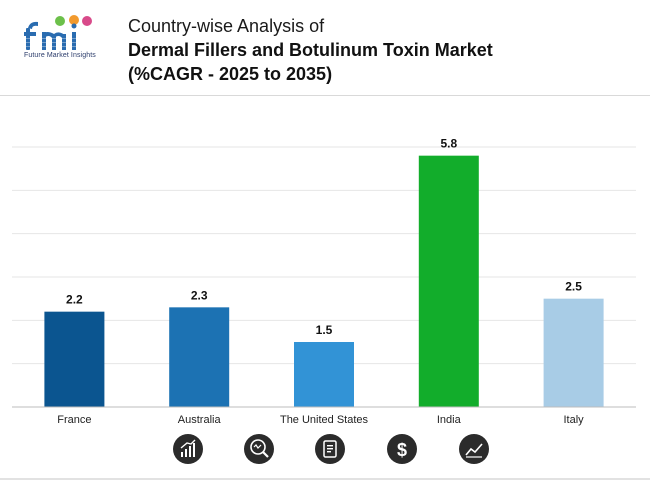 The height and width of the screenshot is (480, 650). Describe the element at coordinates (325, 479) in the screenshot. I see `footer-divider` at that location.